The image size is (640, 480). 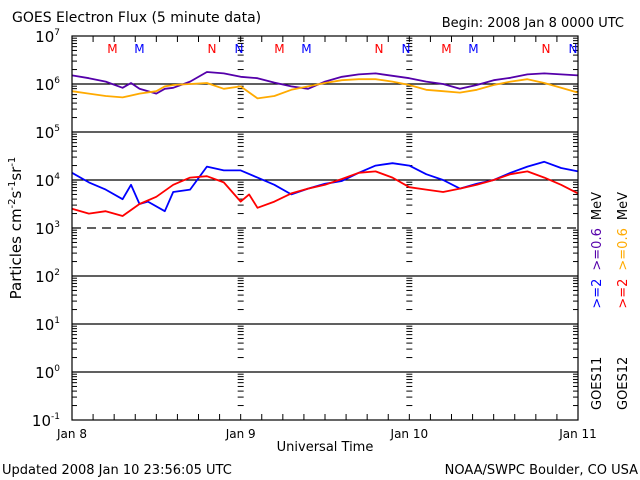 I want to click on y-tick-label: 104, so click(x=47, y=181).